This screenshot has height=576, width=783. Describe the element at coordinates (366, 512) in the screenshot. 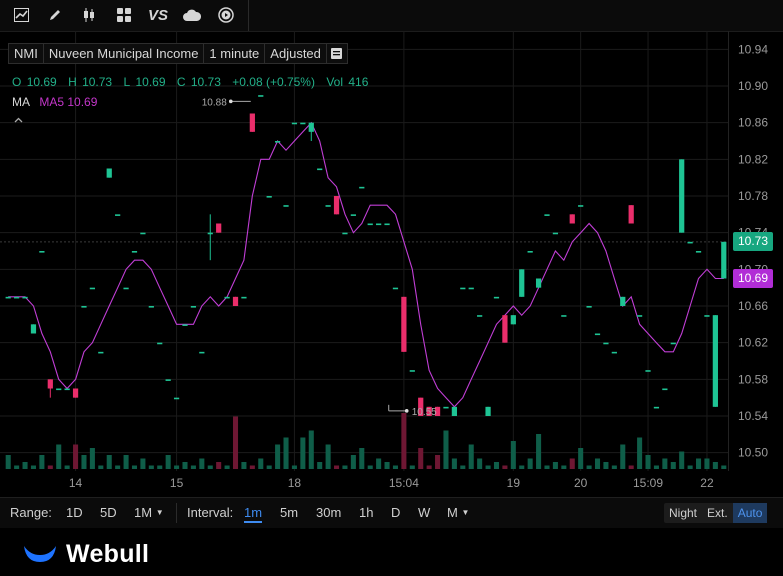

I see `interval-1h: 1h` at that location.